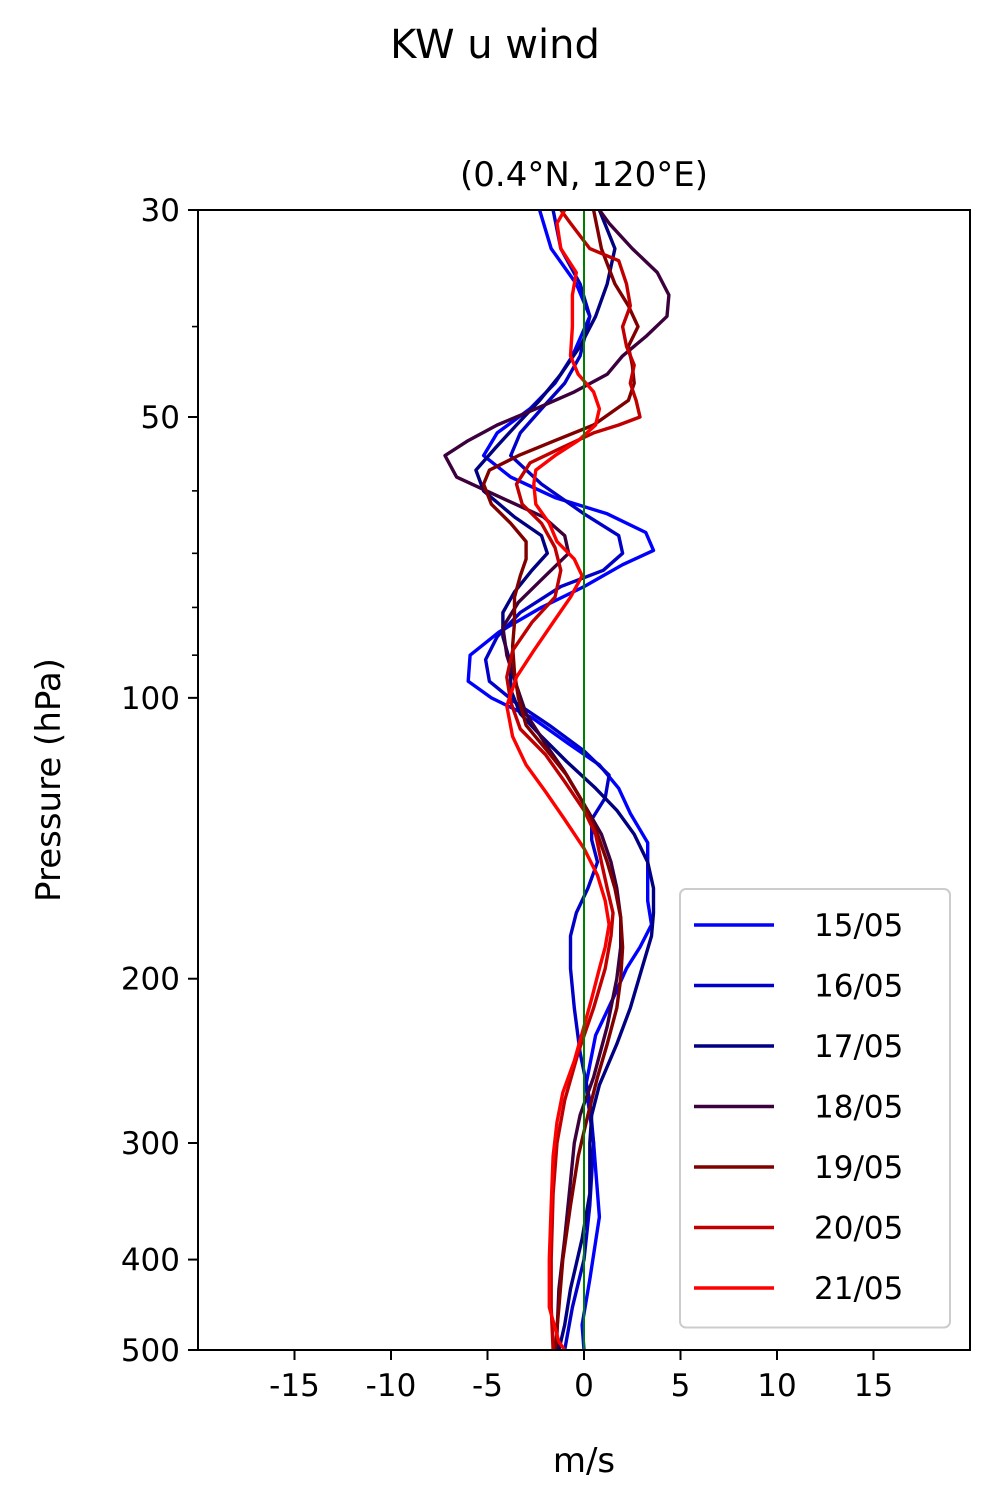 The image size is (990, 1500). I want to click on y-tick-label: 500, so click(150, 1351).